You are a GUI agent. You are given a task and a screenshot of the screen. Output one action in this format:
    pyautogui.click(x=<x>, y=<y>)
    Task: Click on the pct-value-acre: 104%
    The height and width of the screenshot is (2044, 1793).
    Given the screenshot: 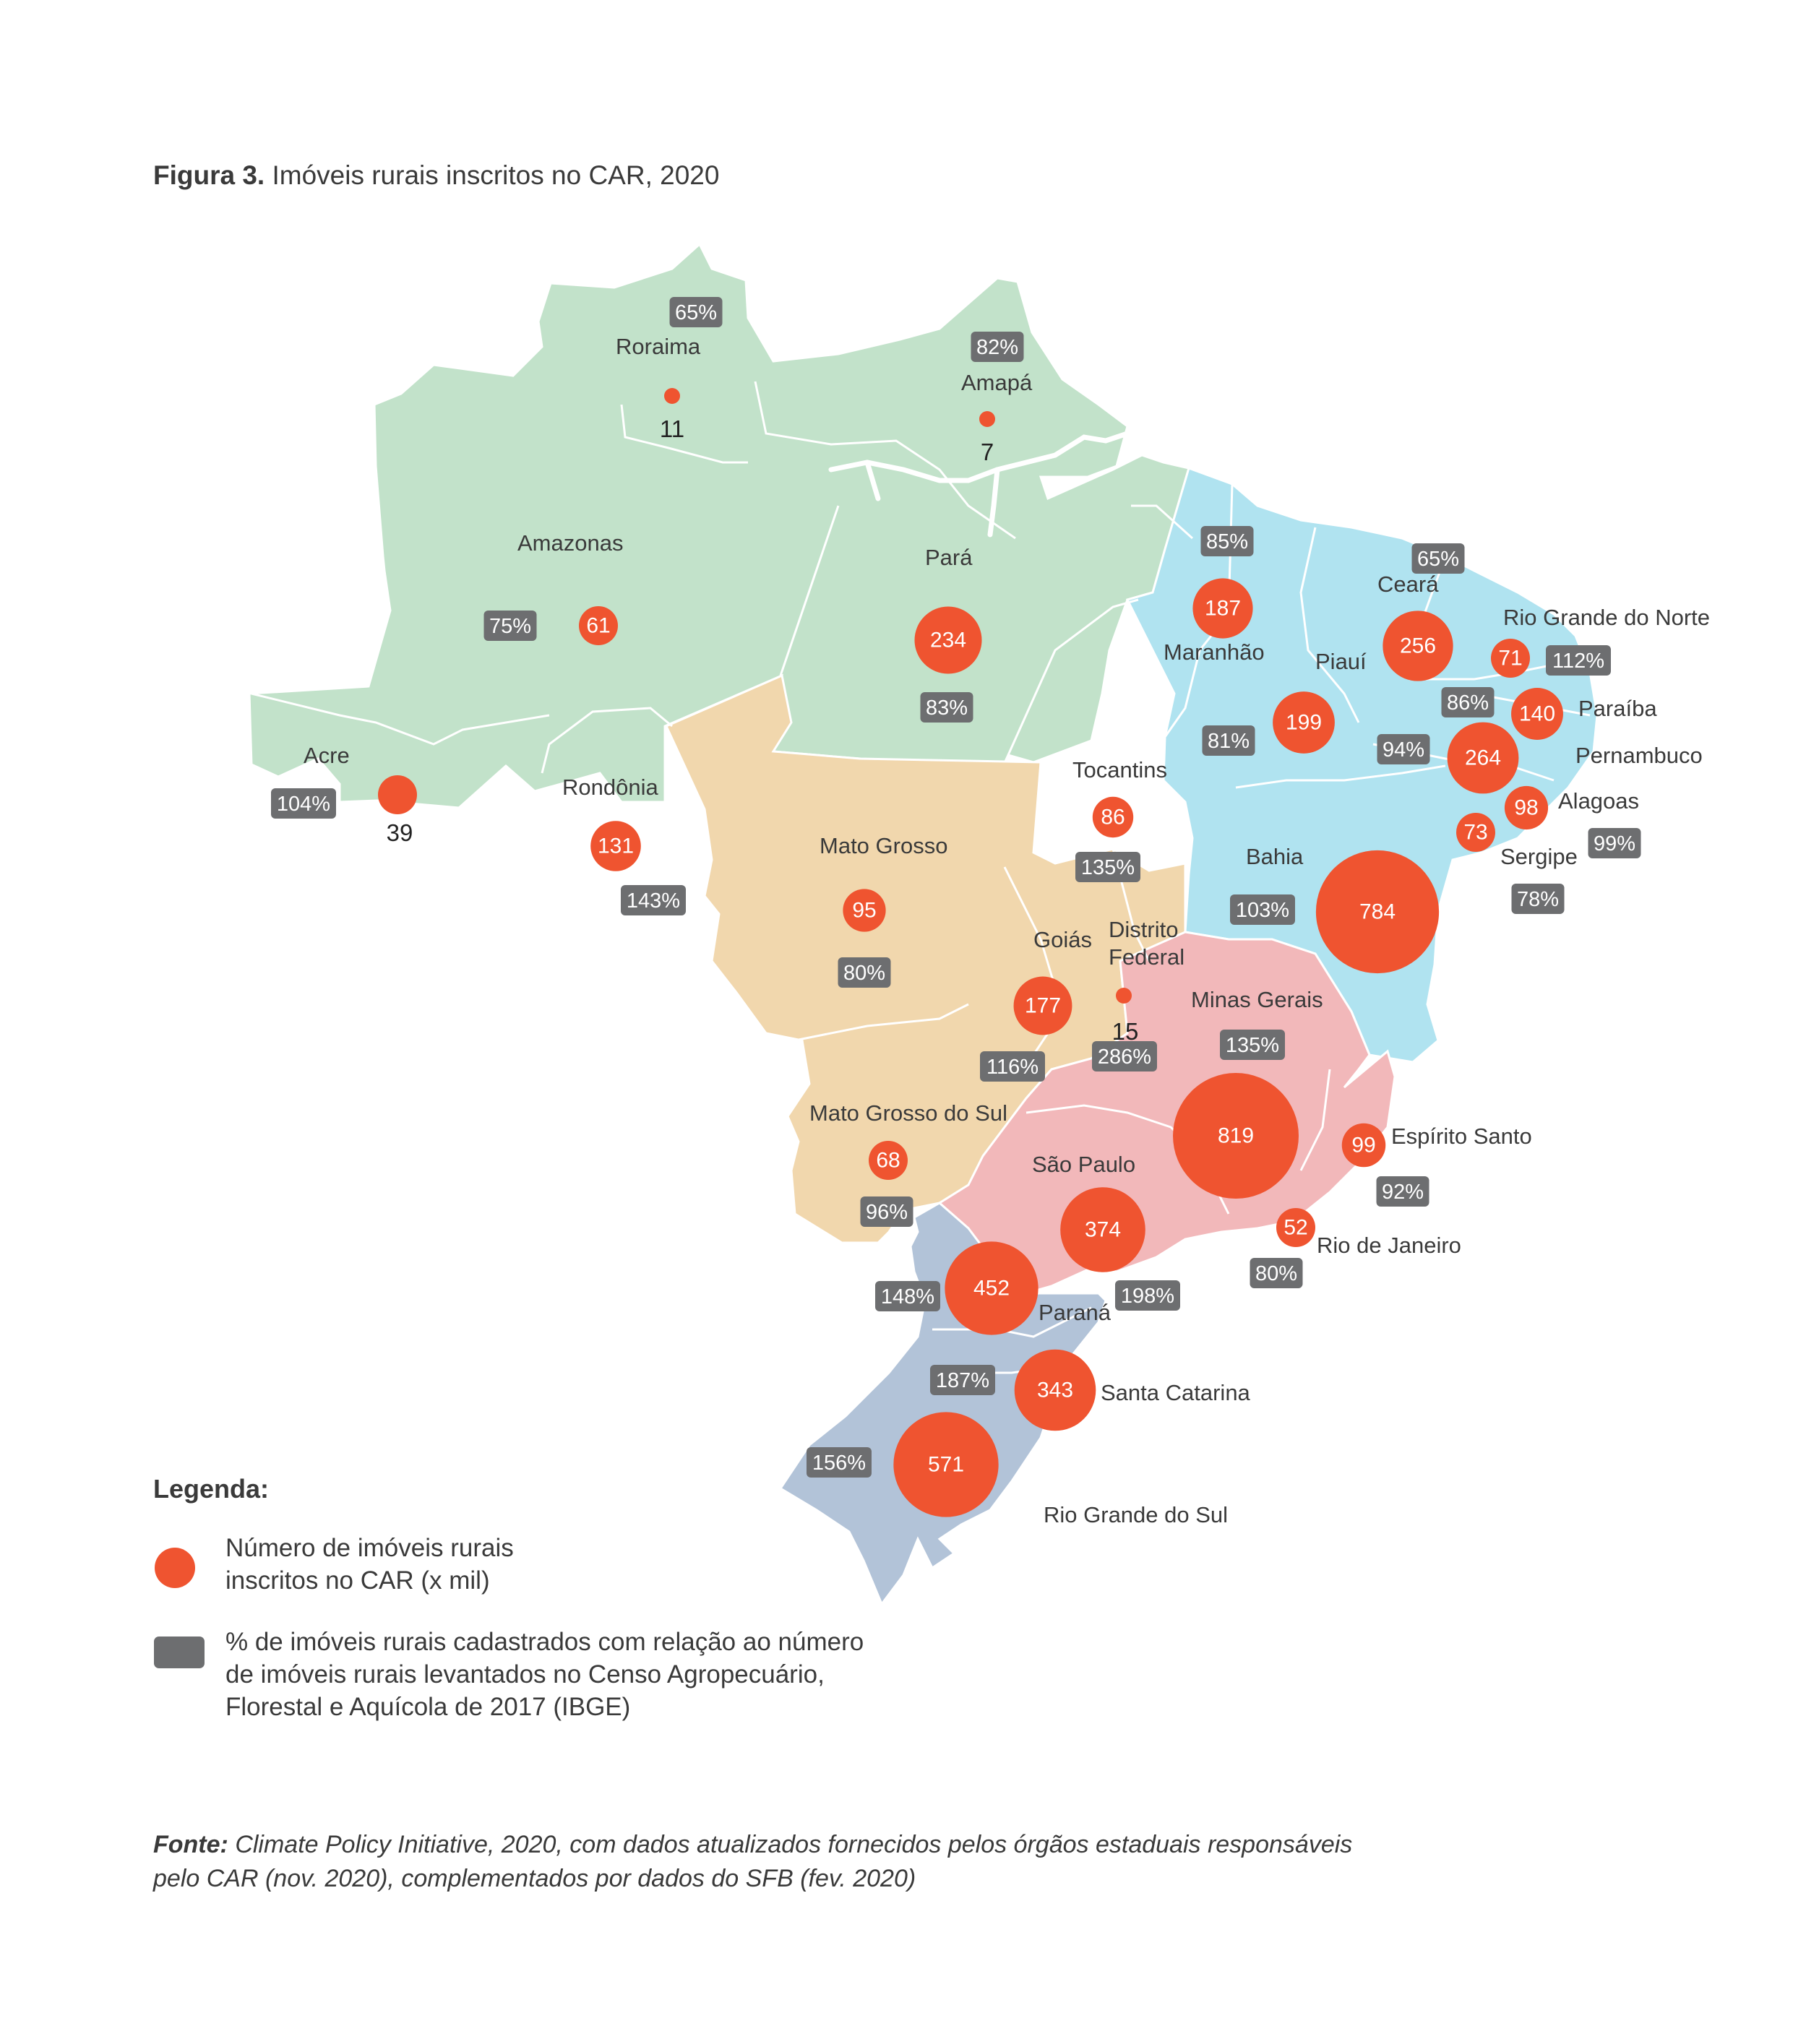 What is the action you would take?
    pyautogui.click(x=303, y=804)
    